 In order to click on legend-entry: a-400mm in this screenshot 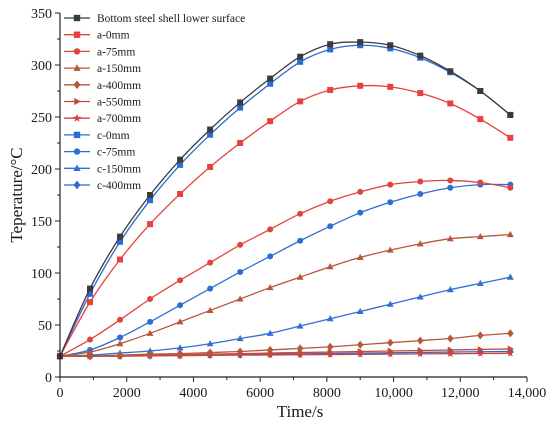, I will do `click(102, 86)`.